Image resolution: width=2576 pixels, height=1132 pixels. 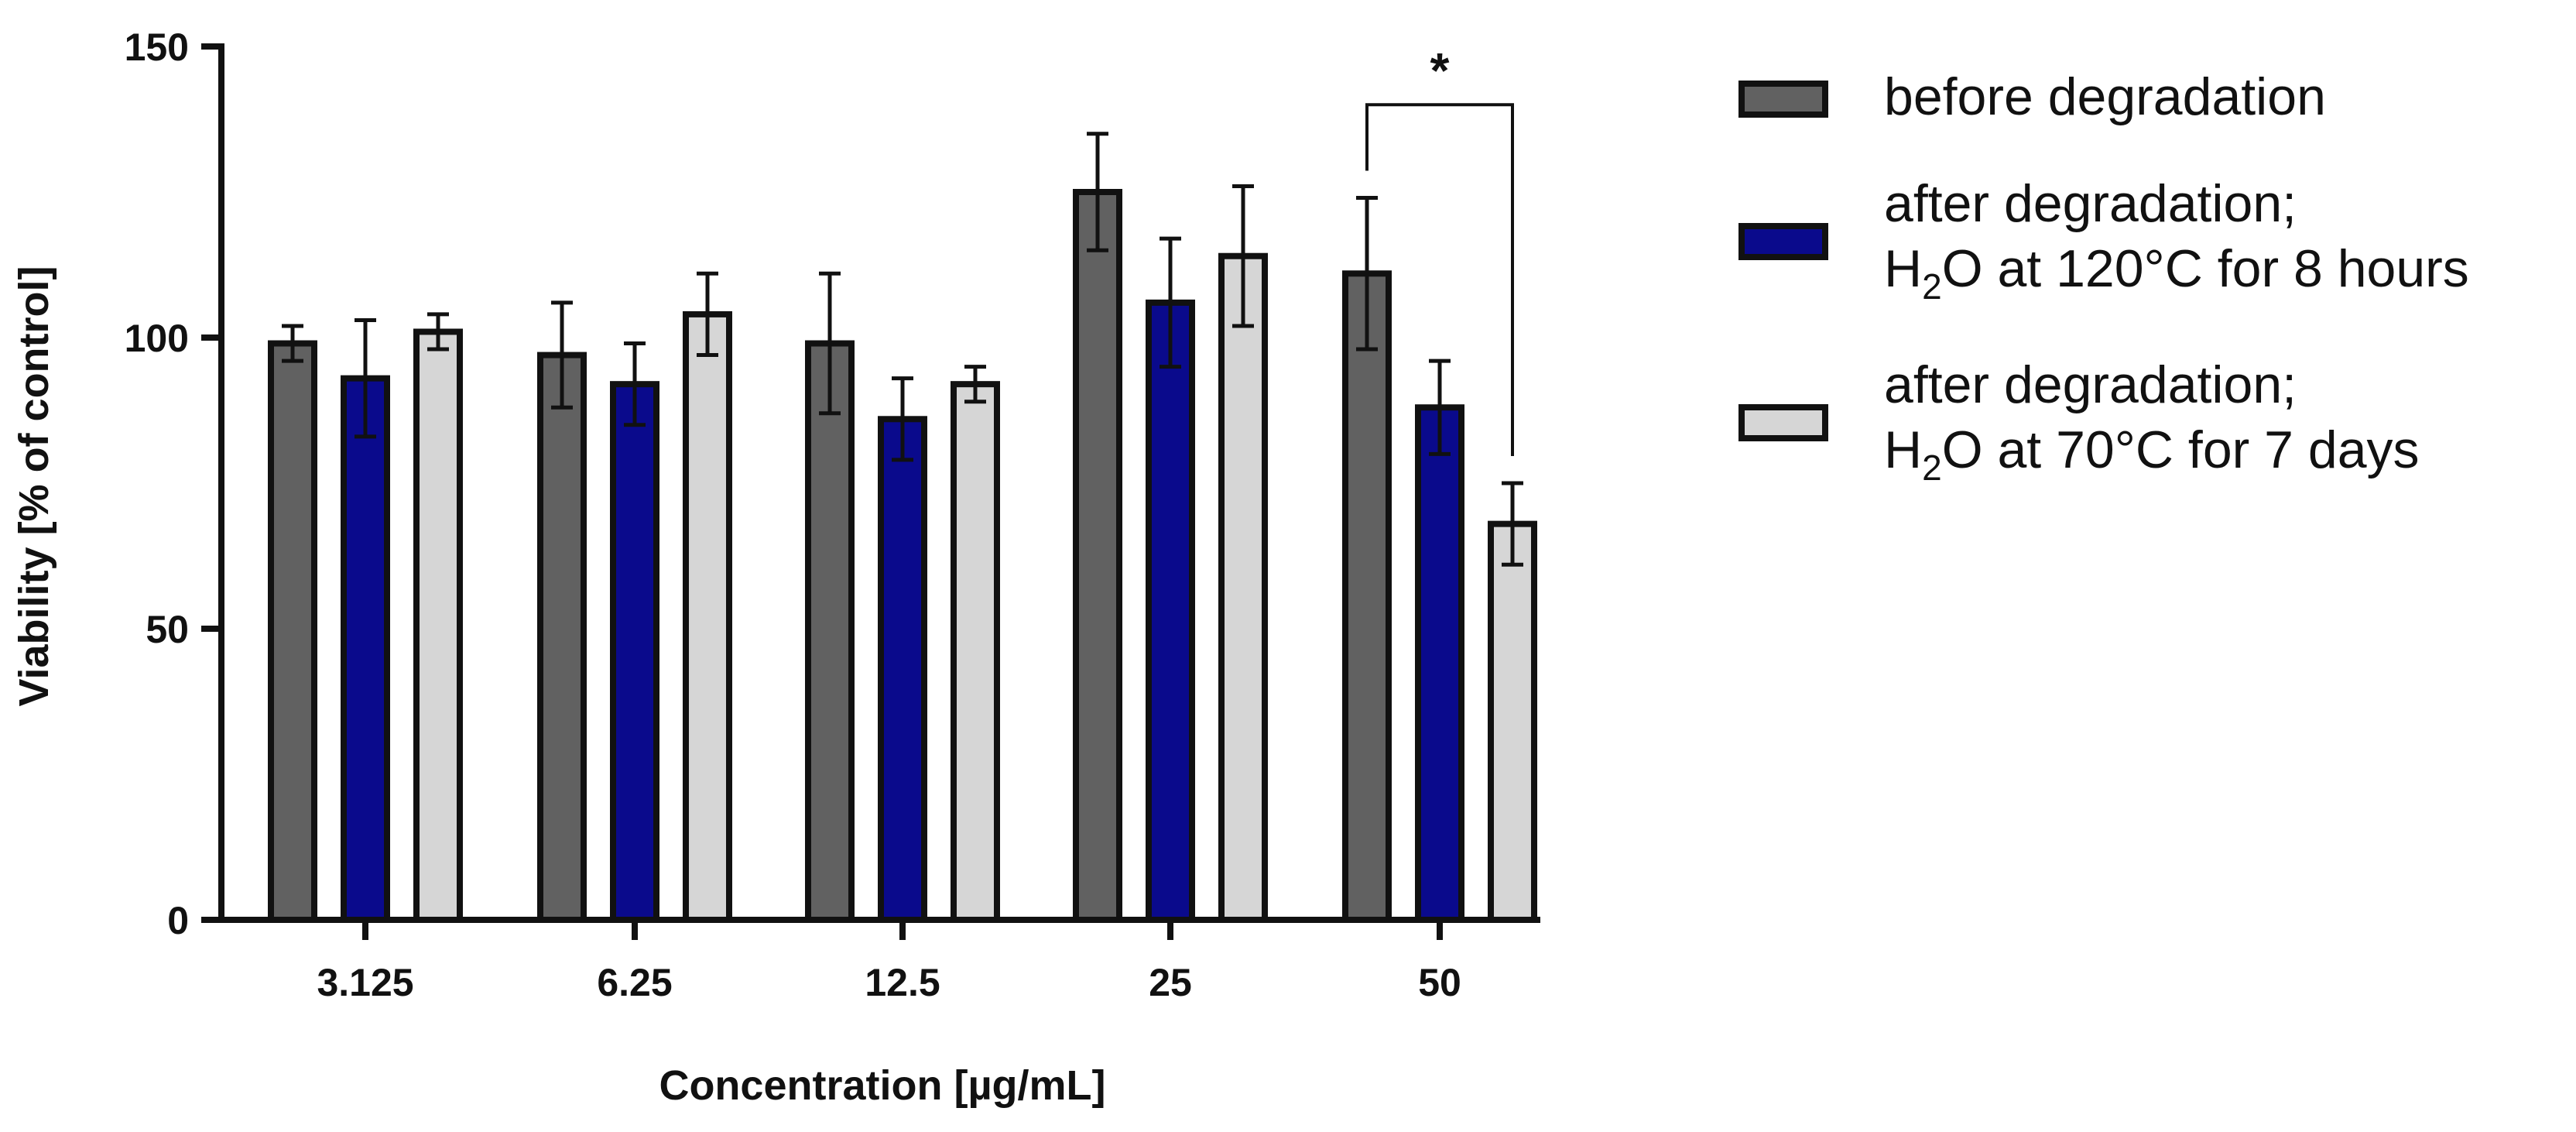 What do you see at coordinates (1439, 280) in the screenshot?
I see `significance-bracket` at bounding box center [1439, 280].